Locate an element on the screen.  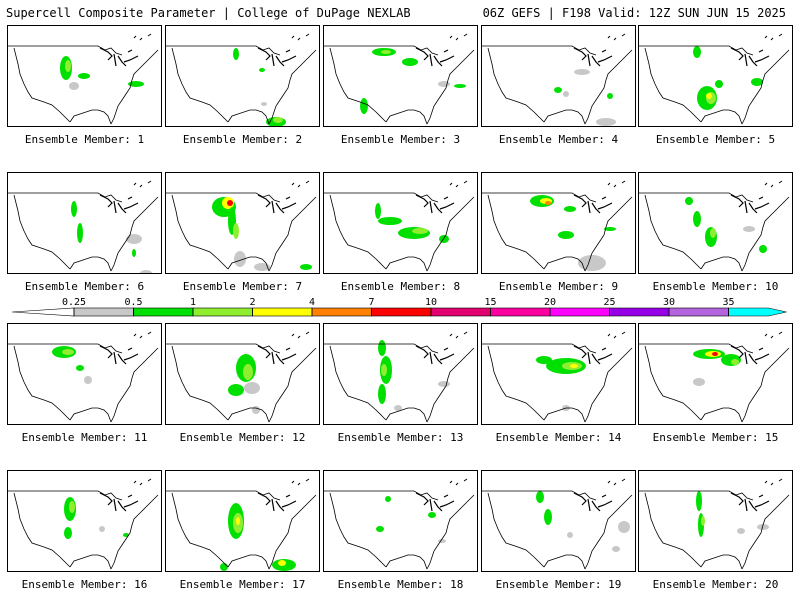
color-legend: 0.25 0.5 1 2 4 7 10 15 20 25 30 35 is located at coordinates (401, 309).